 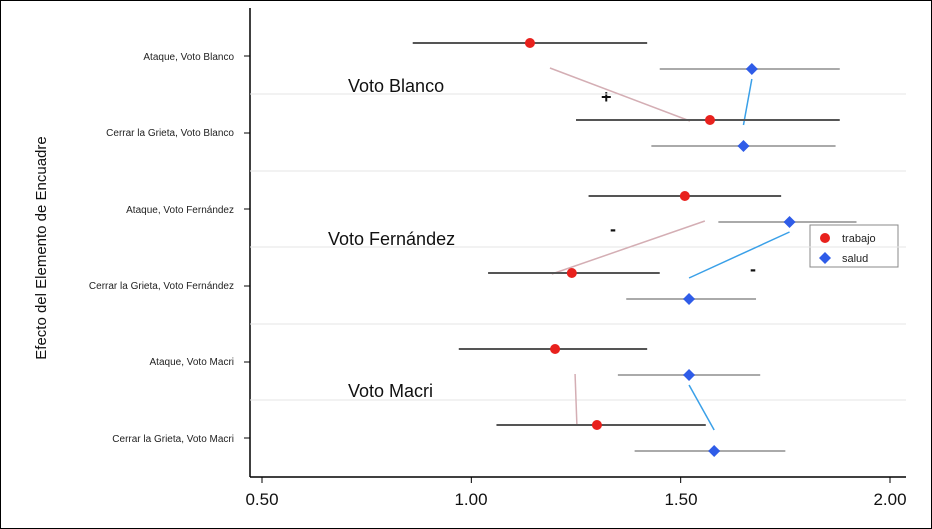 I want to click on significance-mark: +, so click(x=606, y=97).